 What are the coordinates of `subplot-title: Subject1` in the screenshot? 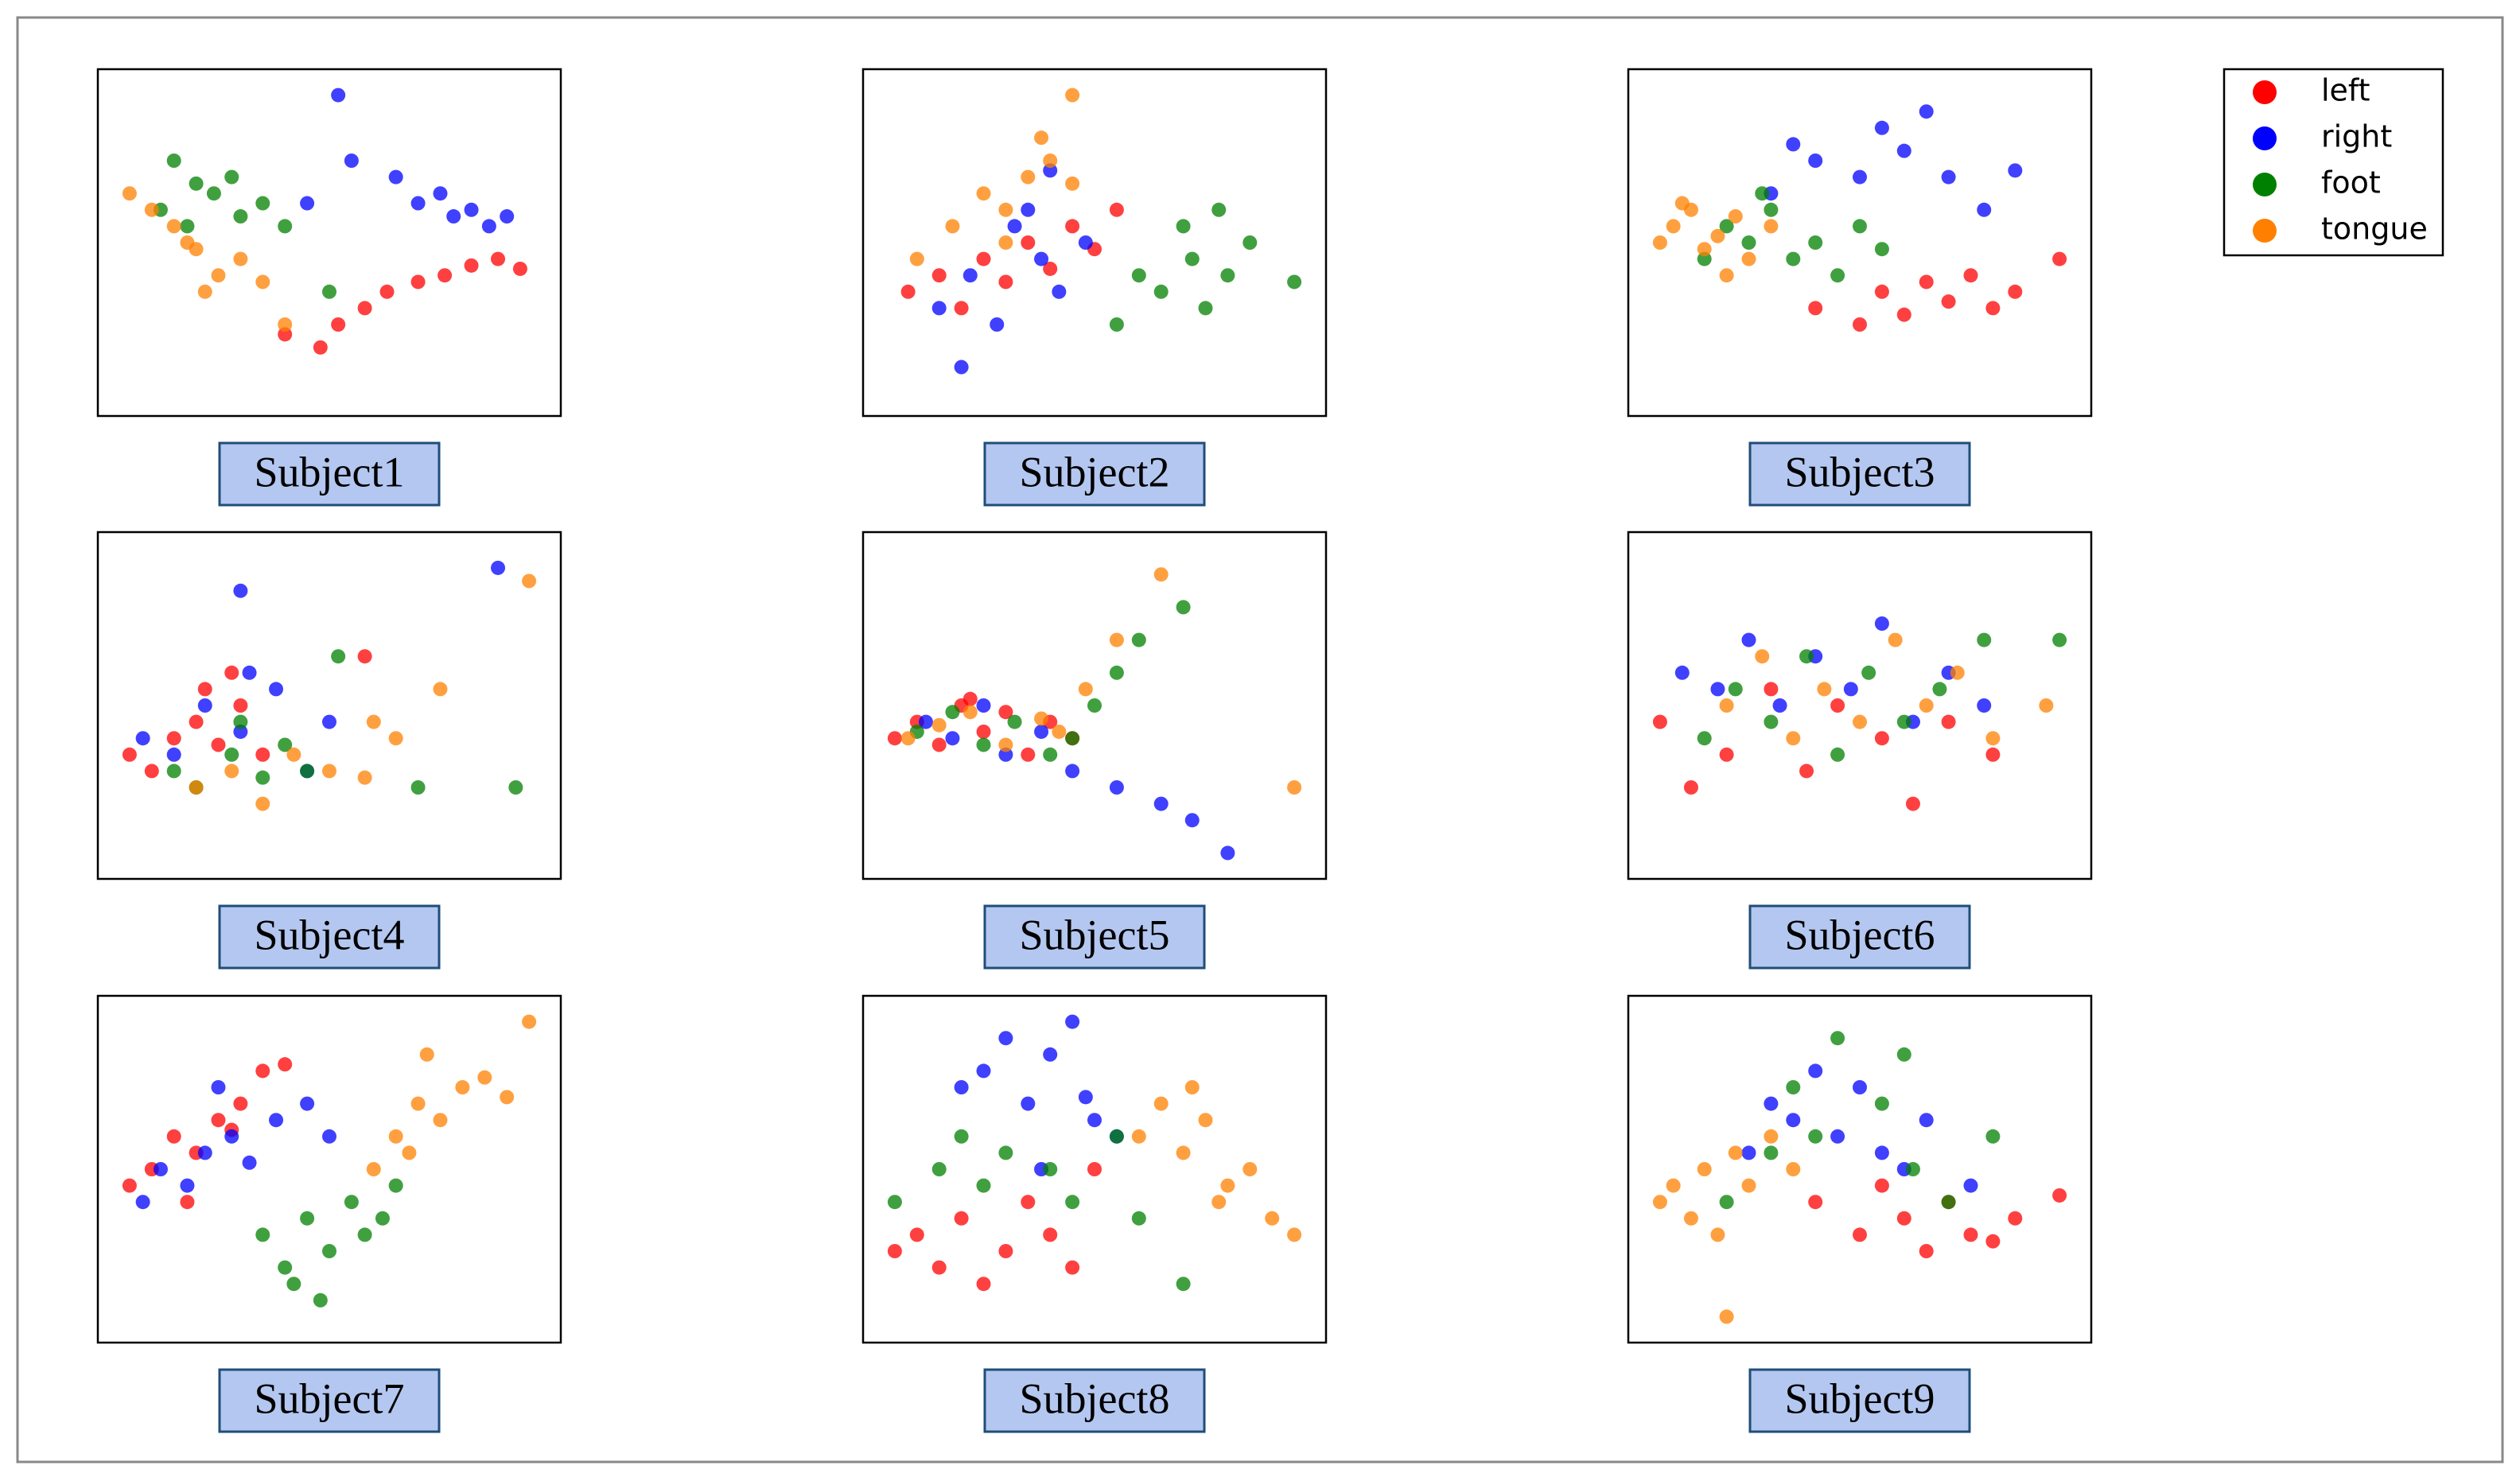 It's located at (330, 472).